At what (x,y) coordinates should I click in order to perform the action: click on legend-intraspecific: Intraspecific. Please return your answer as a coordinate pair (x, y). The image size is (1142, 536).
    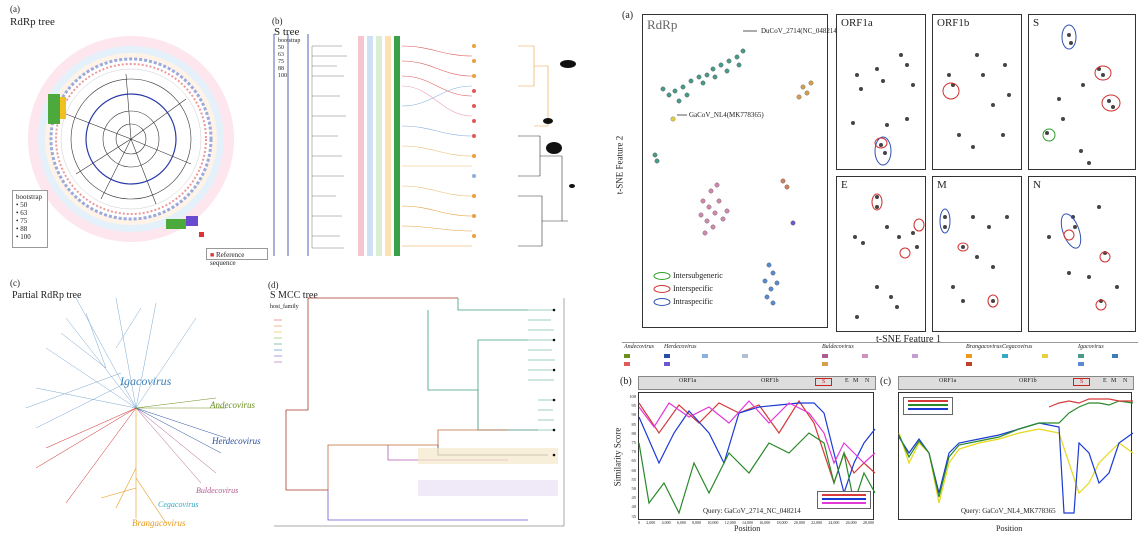
    Looking at the image, I should click on (693, 301).